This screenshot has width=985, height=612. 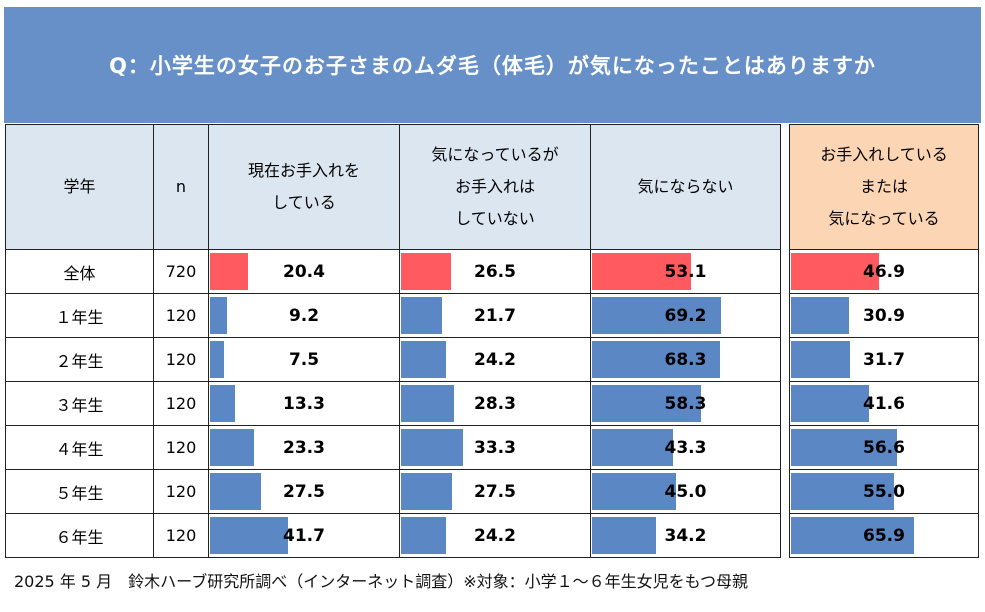 I want to click on table-row: ２年生 120 7.5 24.2 68.3, so click(x=393, y=359).